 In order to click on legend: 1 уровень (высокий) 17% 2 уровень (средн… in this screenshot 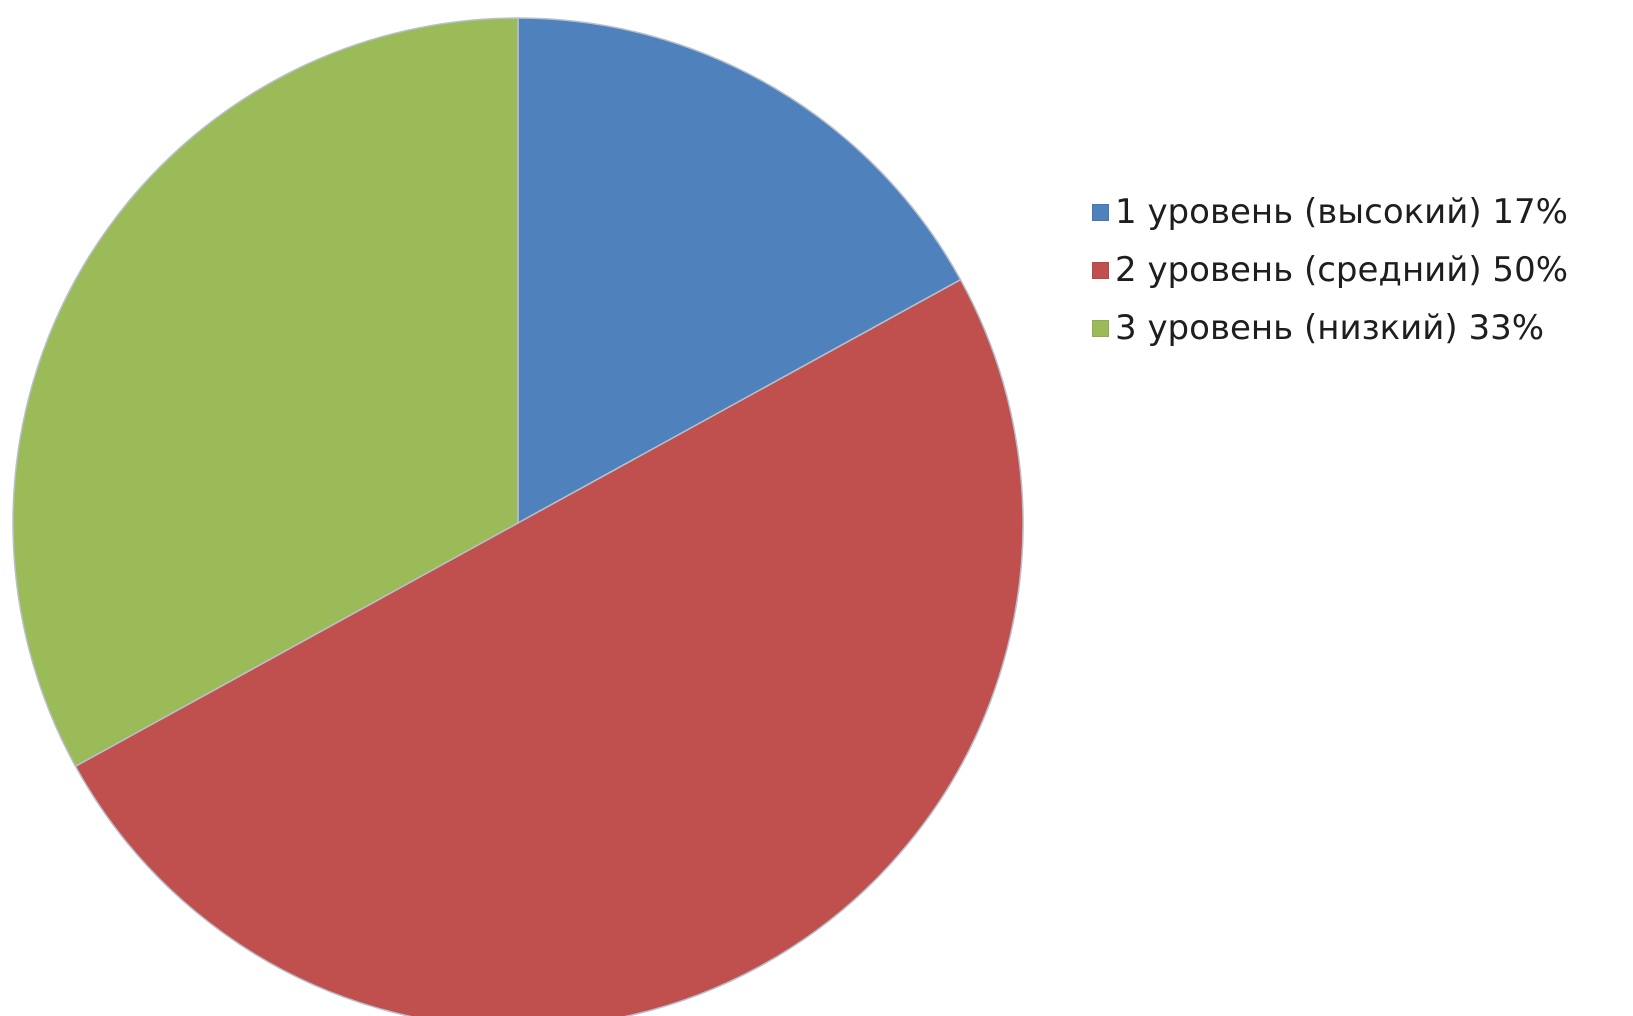, I will do `click(1362, 270)`.